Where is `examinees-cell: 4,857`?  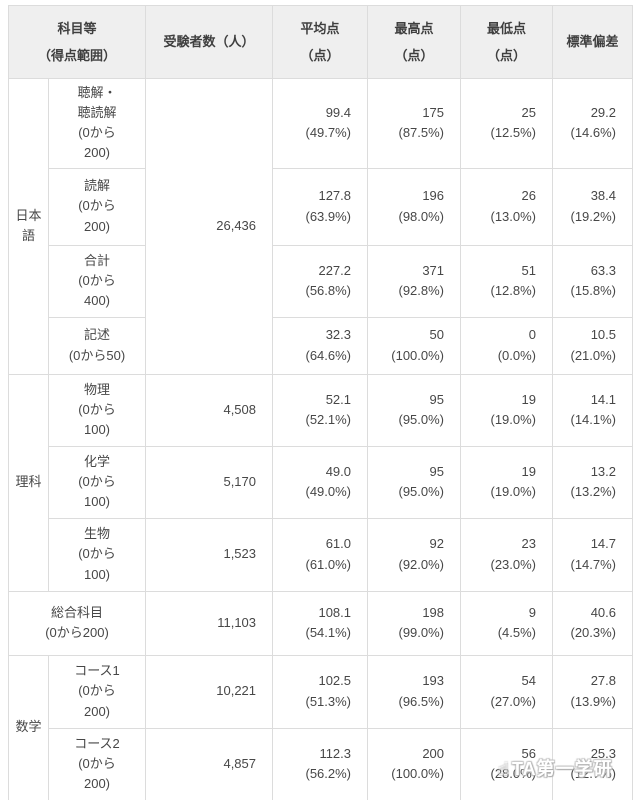 examinees-cell: 4,857 is located at coordinates (209, 763).